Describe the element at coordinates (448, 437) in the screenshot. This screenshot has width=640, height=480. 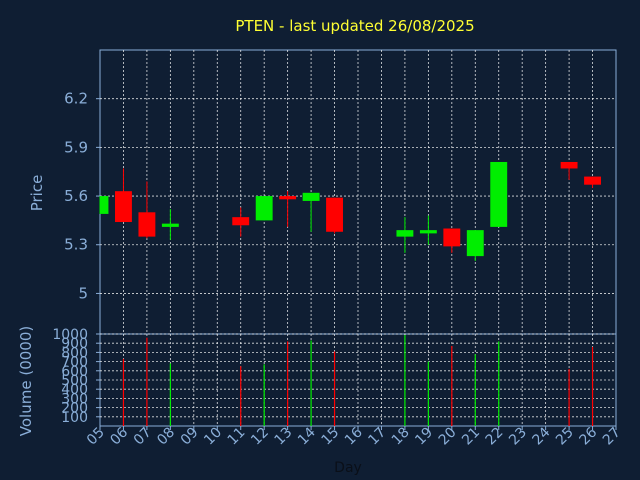
I see `day-tick-label: 20` at that location.